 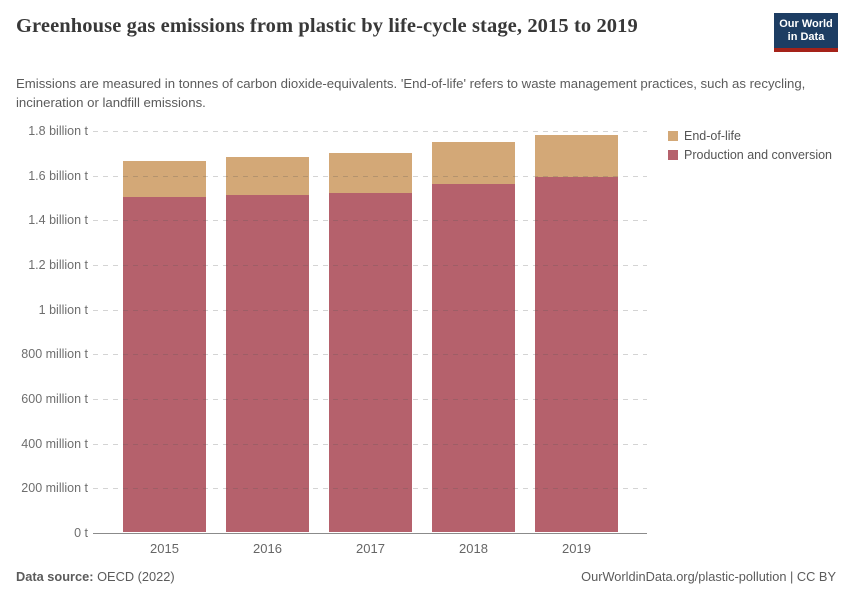 I want to click on bar-2019, so click(x=576, y=333).